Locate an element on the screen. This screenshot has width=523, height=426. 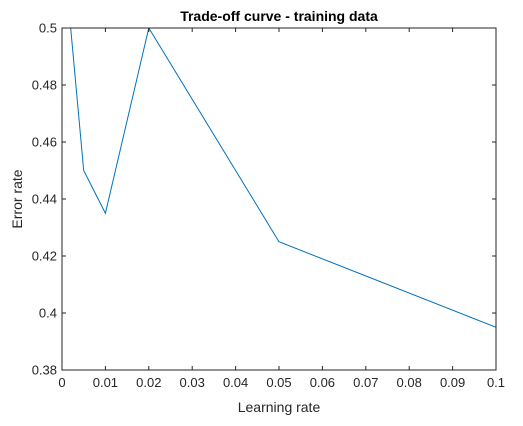
x-tick-label: 0.08 is located at coordinates (409, 382).